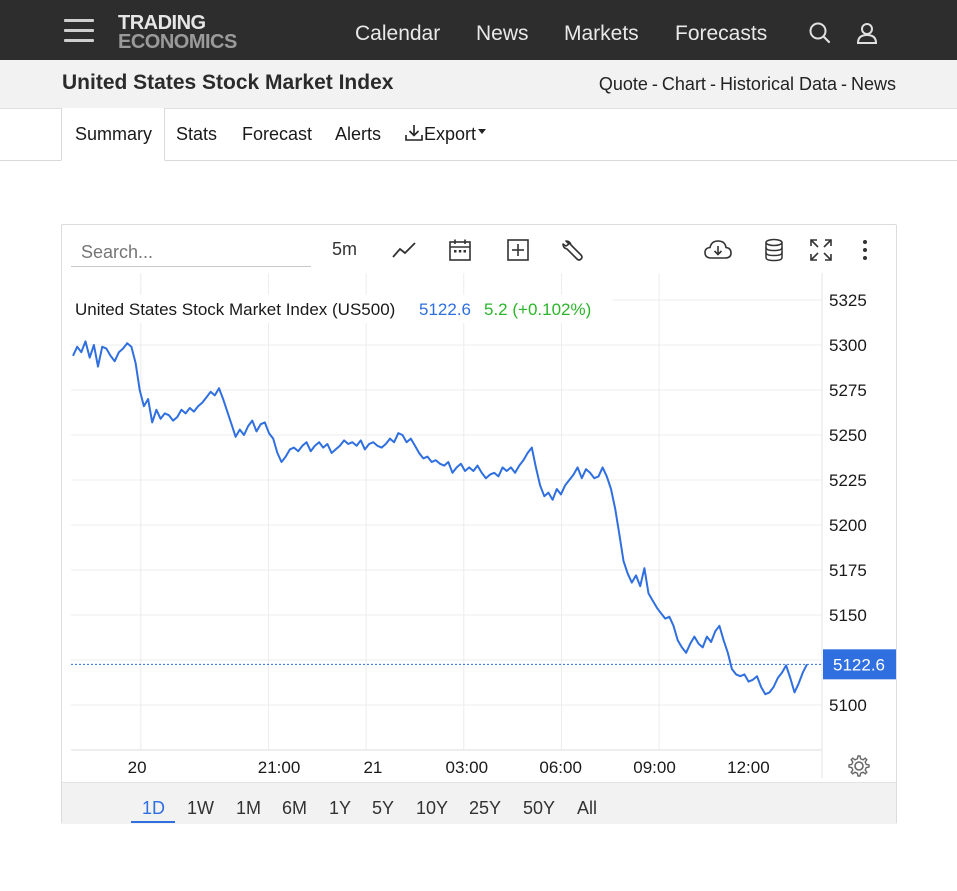  I want to click on legend-last-value: 5122.6, so click(445, 309).